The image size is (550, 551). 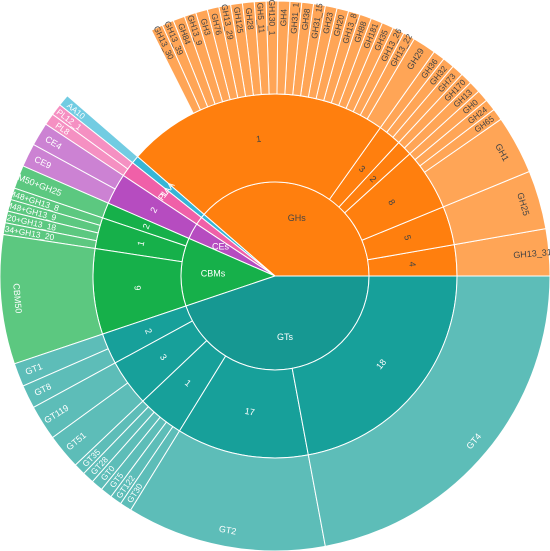 What do you see at coordinates (221, 246) in the screenshot?
I see `ring1-ces-label: CEs` at bounding box center [221, 246].